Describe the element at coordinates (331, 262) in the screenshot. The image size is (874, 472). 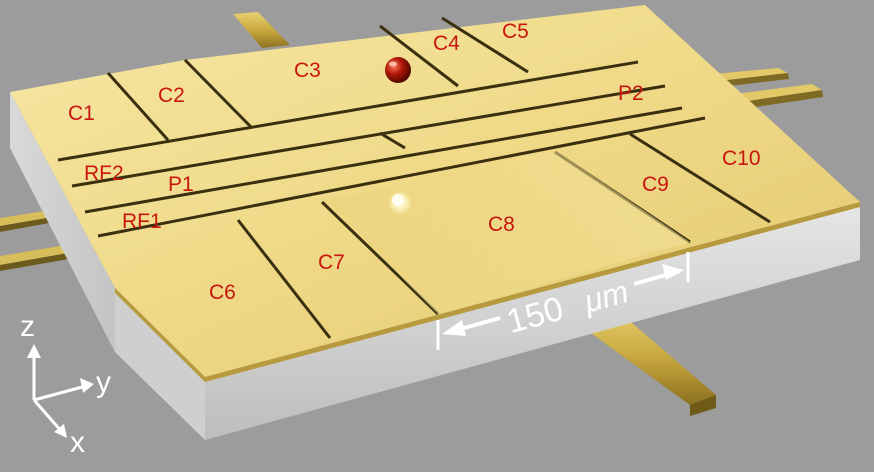
I see `label-c7: C7` at that location.